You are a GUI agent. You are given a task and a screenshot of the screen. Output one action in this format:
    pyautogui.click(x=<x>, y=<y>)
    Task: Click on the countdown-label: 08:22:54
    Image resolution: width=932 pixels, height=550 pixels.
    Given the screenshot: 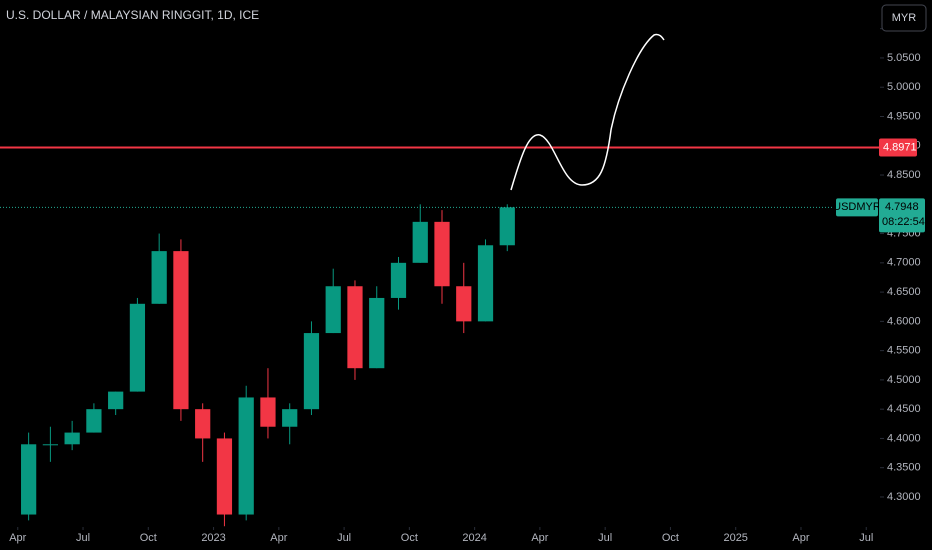 What is the action you would take?
    pyautogui.click(x=903, y=222)
    